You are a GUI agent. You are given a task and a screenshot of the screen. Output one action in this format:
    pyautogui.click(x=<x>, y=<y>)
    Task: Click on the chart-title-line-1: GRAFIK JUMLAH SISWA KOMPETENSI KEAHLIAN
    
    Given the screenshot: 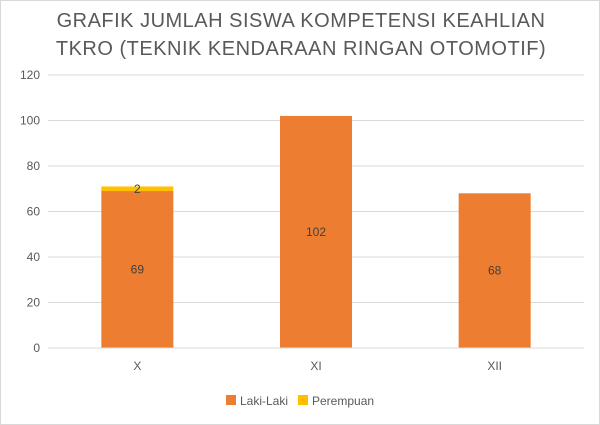 What is the action you would take?
    pyautogui.click(x=301, y=21)
    